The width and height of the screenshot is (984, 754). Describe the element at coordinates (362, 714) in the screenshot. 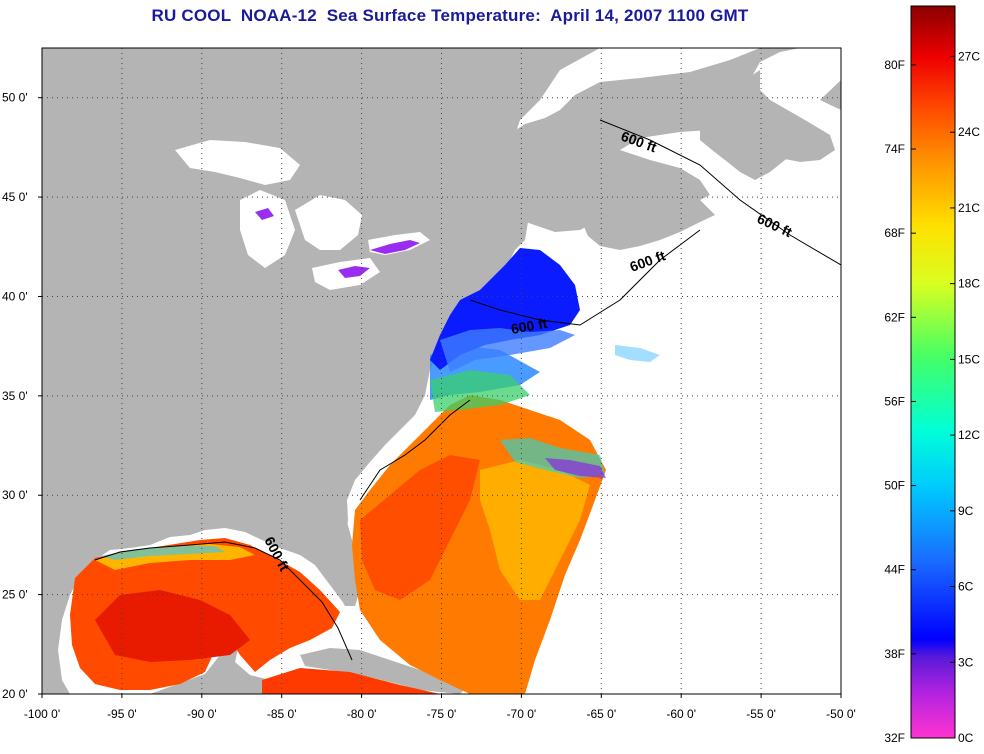

I see `x-tick-label: -80 0'` at that location.